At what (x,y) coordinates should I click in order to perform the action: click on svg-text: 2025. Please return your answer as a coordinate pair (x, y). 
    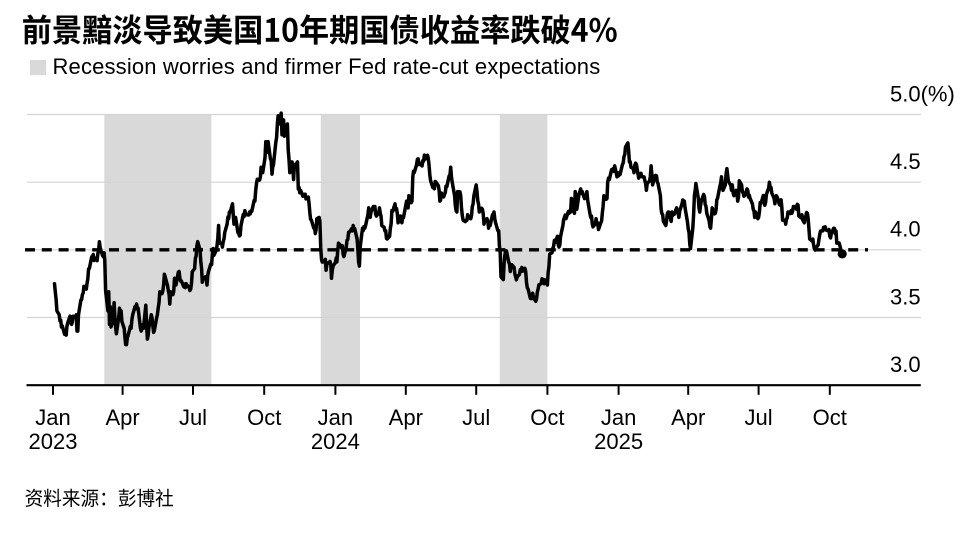
    Looking at the image, I should click on (618, 441).